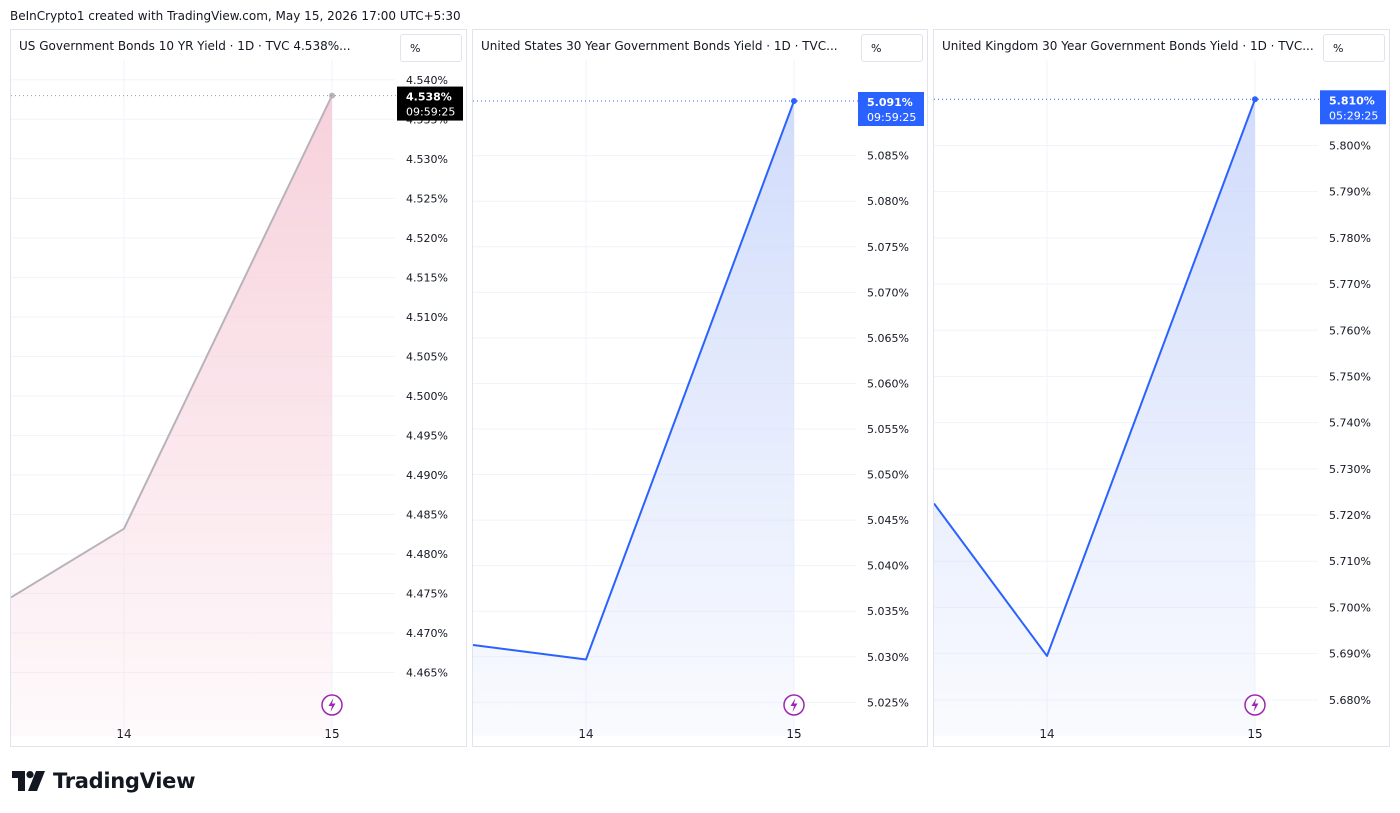 This screenshot has width=1400, height=813. What do you see at coordinates (888, 383) in the screenshot?
I see `y-tick-label: 5.060%` at bounding box center [888, 383].